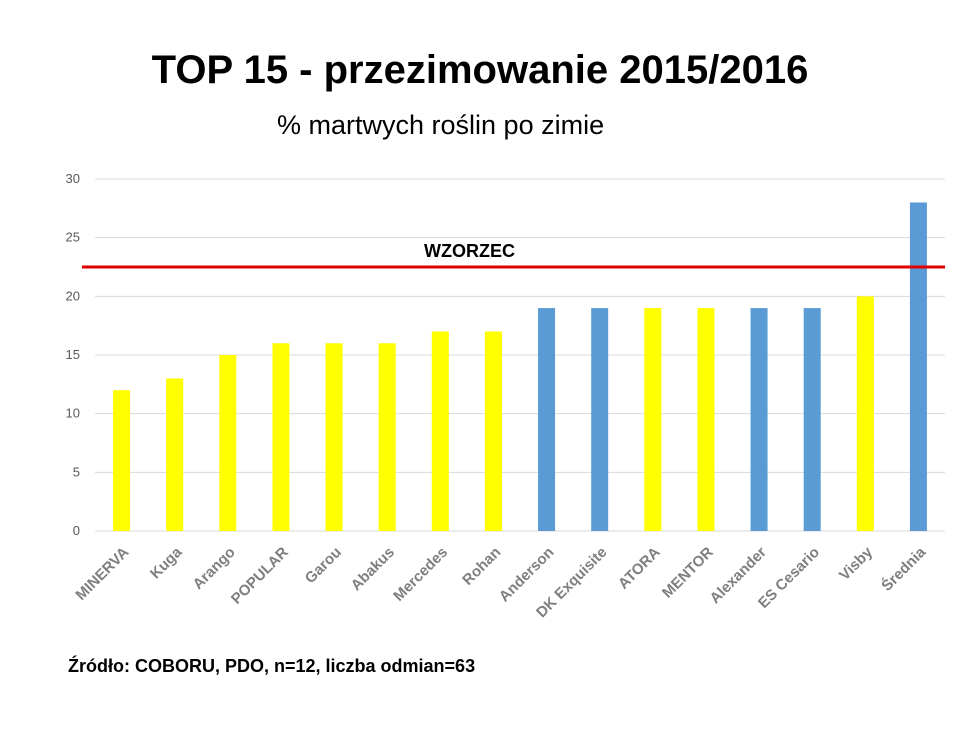  I want to click on y-tick-label: 5, so click(76, 471).